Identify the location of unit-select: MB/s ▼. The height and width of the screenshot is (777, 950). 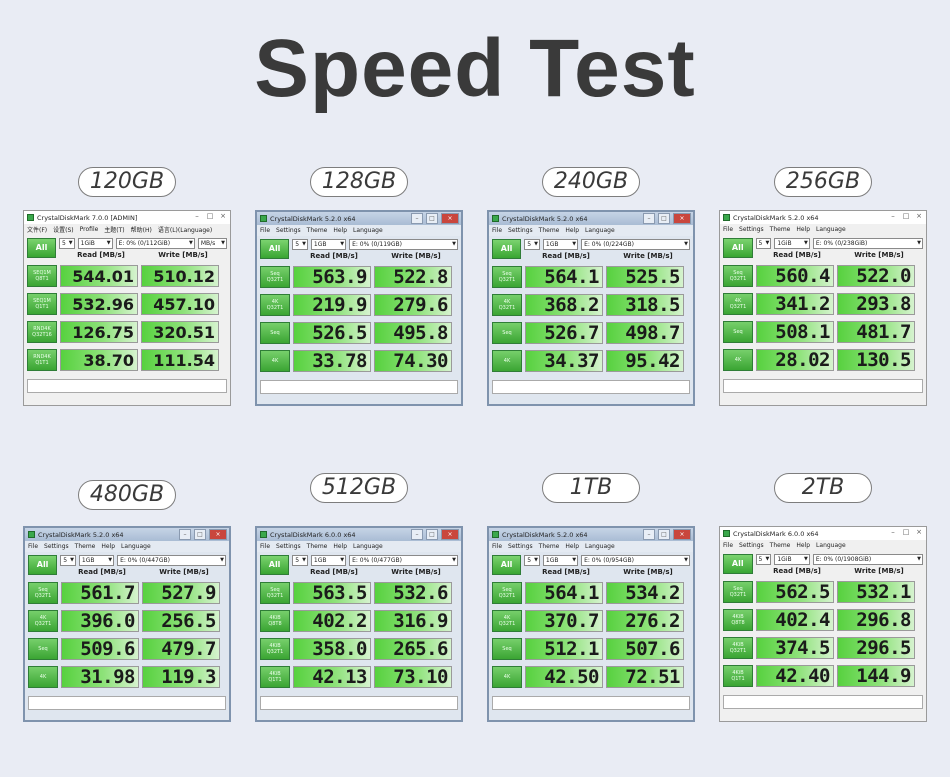
(212, 243).